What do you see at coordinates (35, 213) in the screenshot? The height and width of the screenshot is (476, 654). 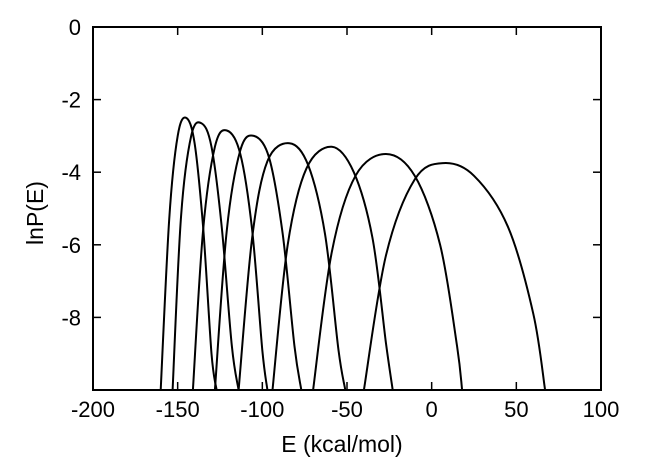 I see `y-axis-label: lnP(E)` at bounding box center [35, 213].